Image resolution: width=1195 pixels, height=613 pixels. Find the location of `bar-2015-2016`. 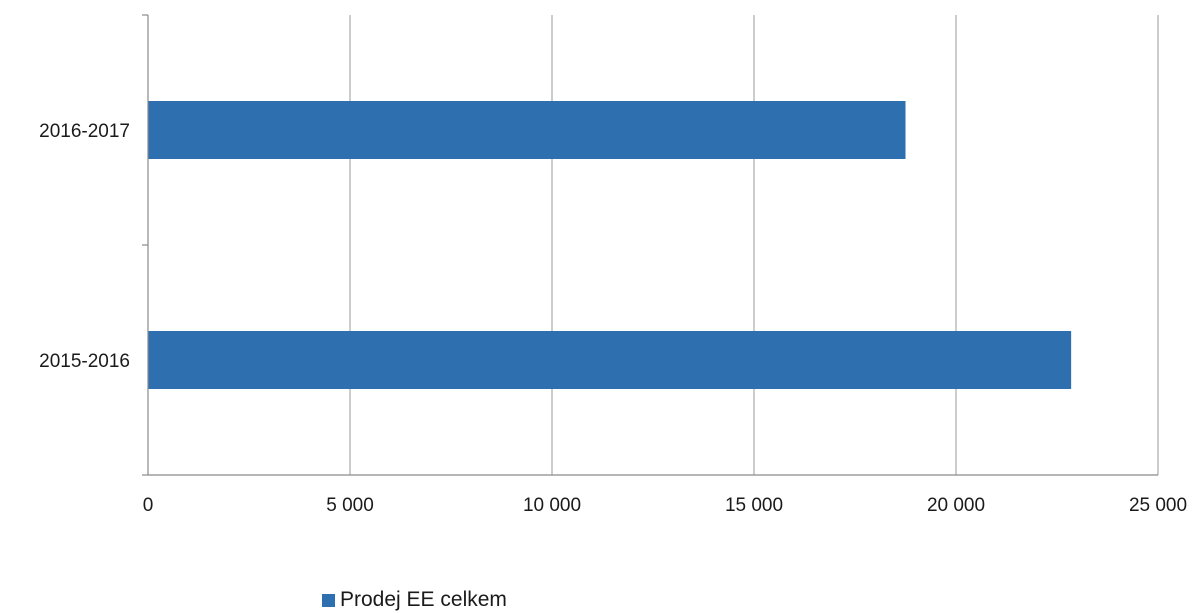

bar-2015-2016 is located at coordinates (610, 360).